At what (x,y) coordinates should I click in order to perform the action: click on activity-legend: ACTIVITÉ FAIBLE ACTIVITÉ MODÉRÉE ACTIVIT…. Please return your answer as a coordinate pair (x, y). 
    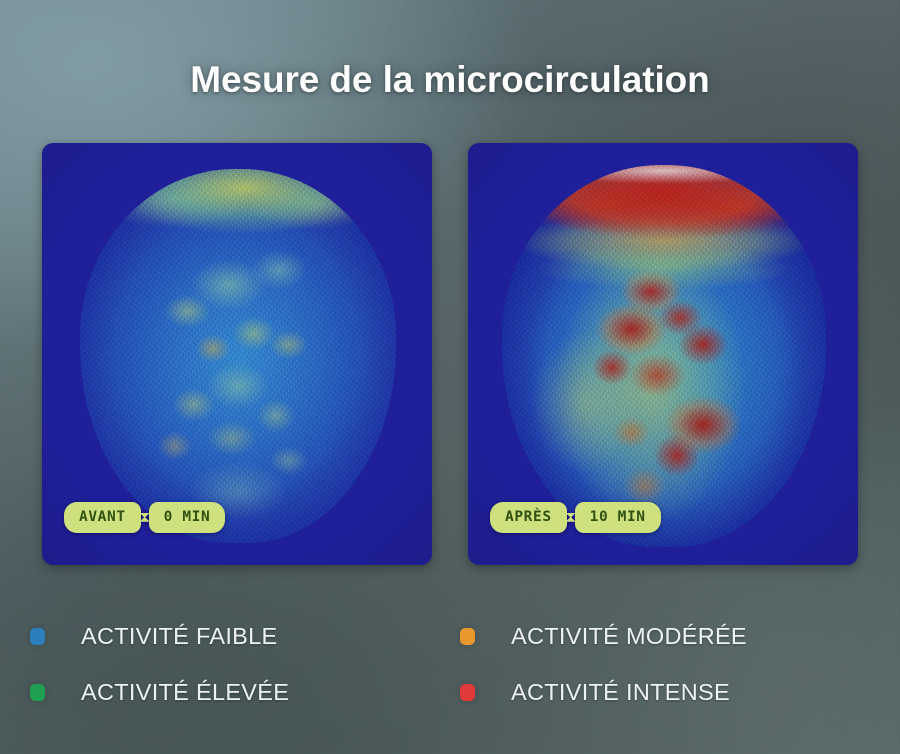
    Looking at the image, I should click on (450, 664).